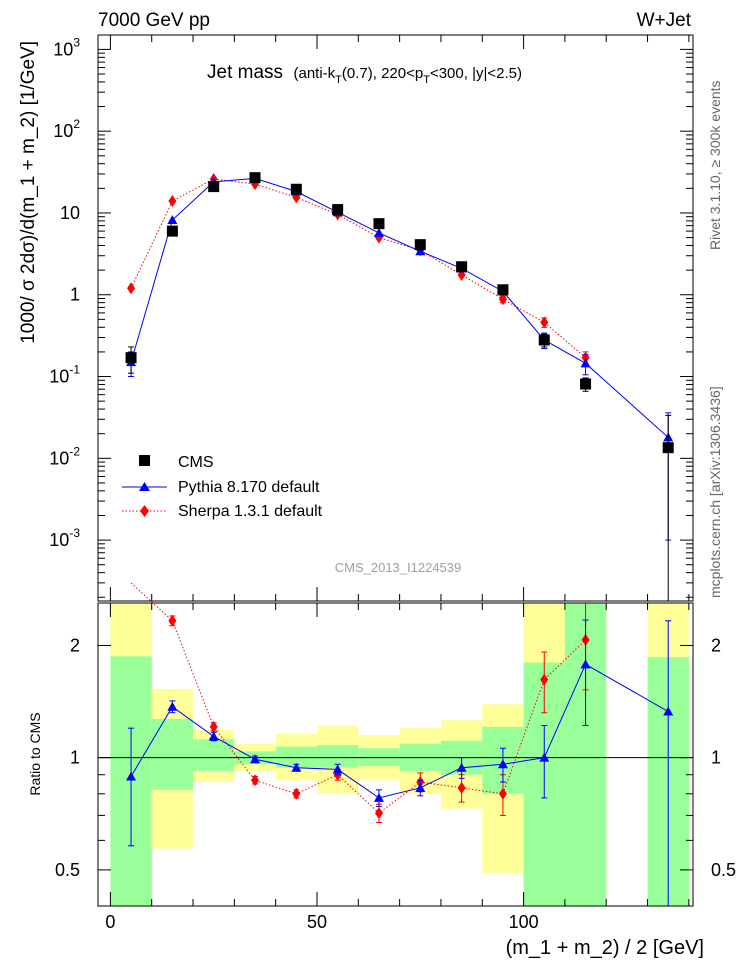 The height and width of the screenshot is (972, 746). Describe the element at coordinates (67, 870) in the screenshot. I see `ratio-ytick-label-0: 0.5` at that location.